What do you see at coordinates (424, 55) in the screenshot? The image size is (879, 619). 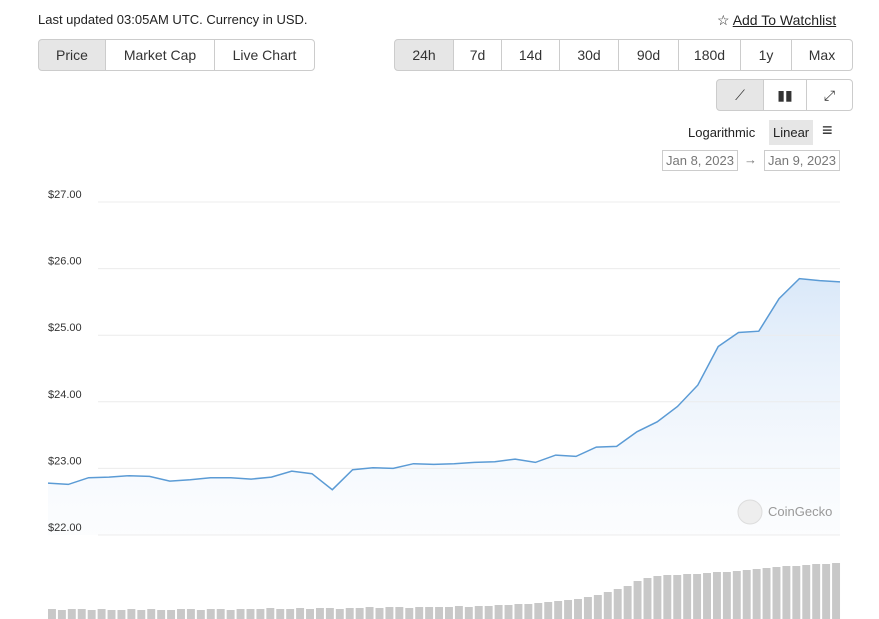 I see `range-button: 24h` at bounding box center [424, 55].